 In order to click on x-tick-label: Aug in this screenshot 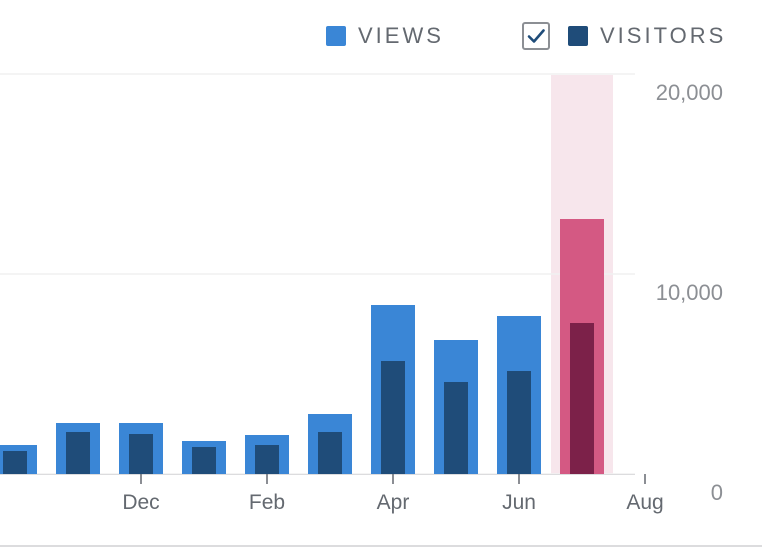, I will do `click(644, 502)`.